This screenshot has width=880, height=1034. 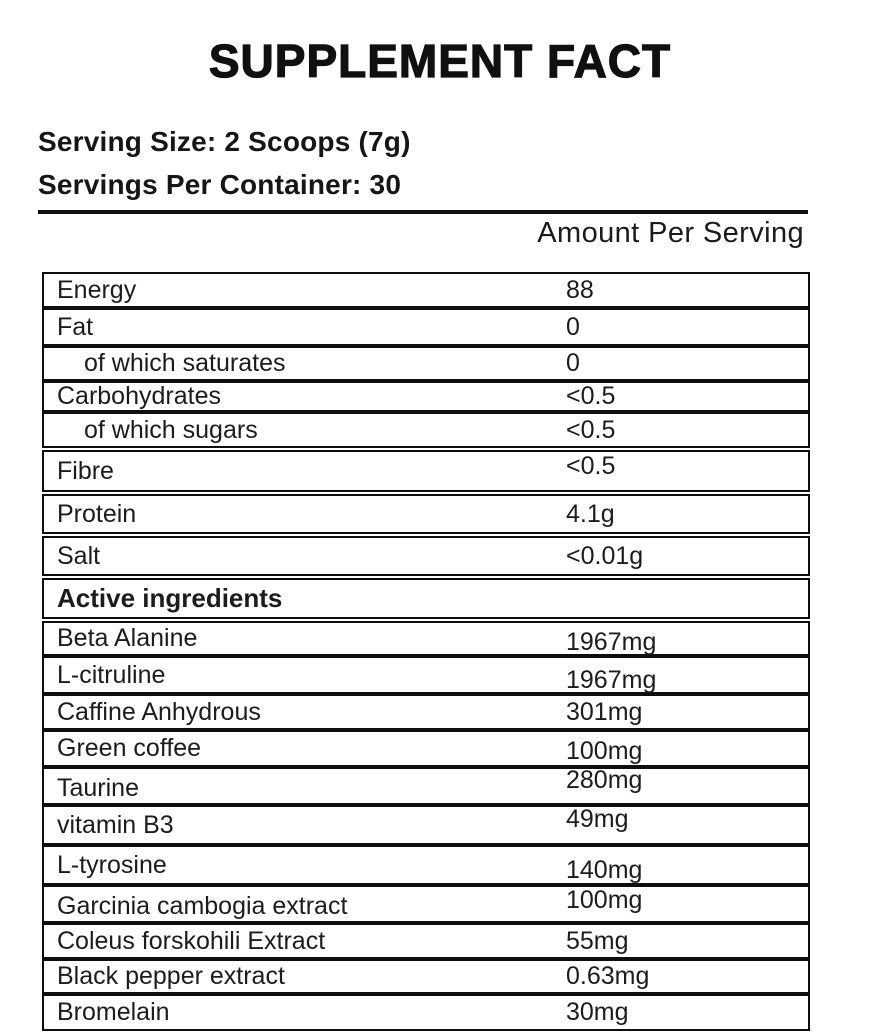 I want to click on row-label: Active ingredients, so click(x=170, y=598).